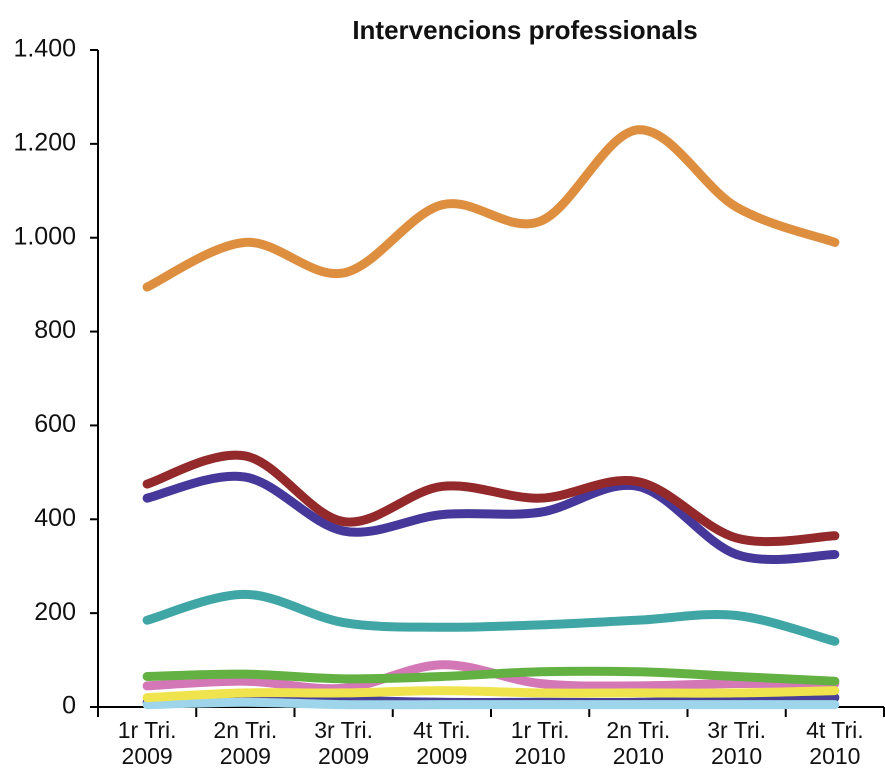 The height and width of the screenshot is (783, 885). Describe the element at coordinates (69, 706) in the screenshot. I see `y-tick-label: 0` at that location.